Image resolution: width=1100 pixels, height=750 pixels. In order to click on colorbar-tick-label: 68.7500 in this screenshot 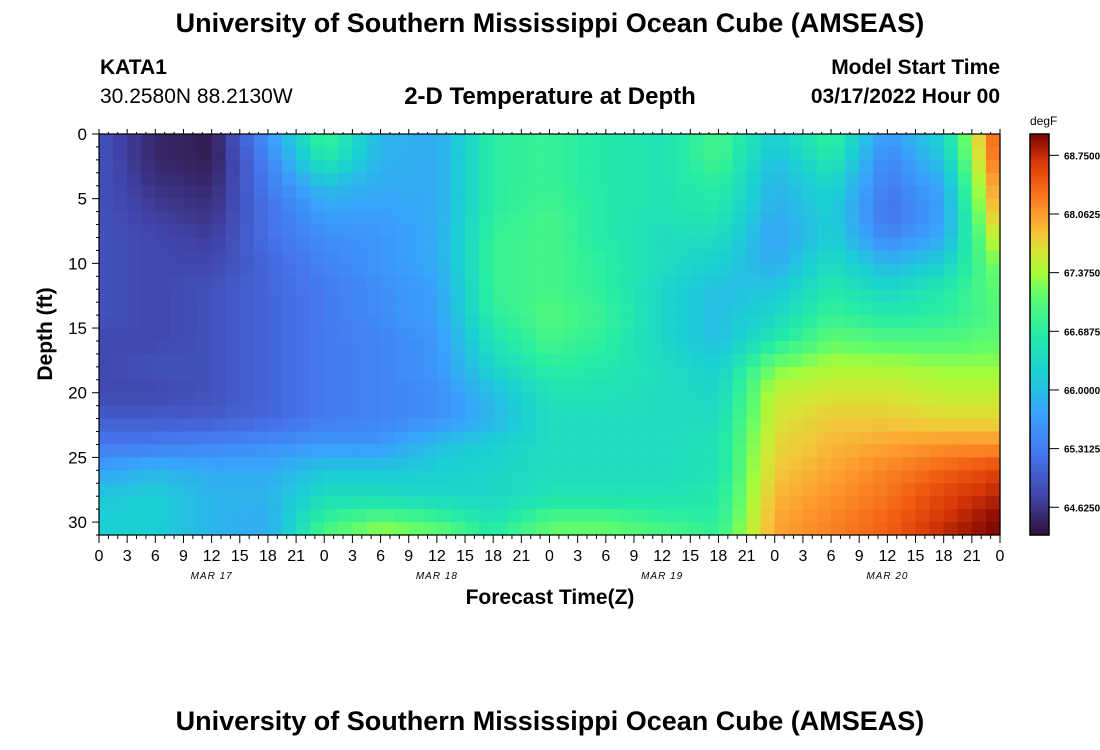, I will do `click(1082, 156)`.